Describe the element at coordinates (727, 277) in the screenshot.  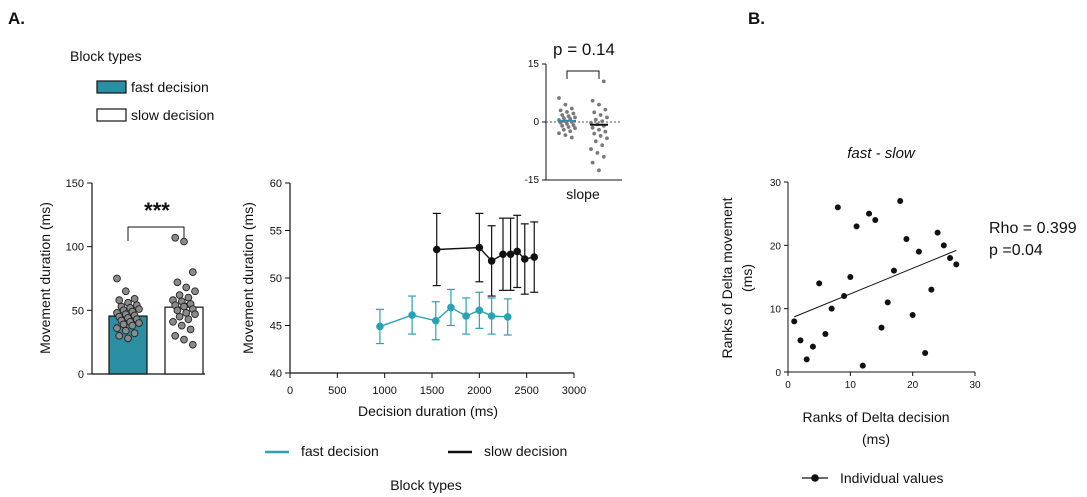
I see `corr-y-title-line1: Ranks of Delta movement` at that location.